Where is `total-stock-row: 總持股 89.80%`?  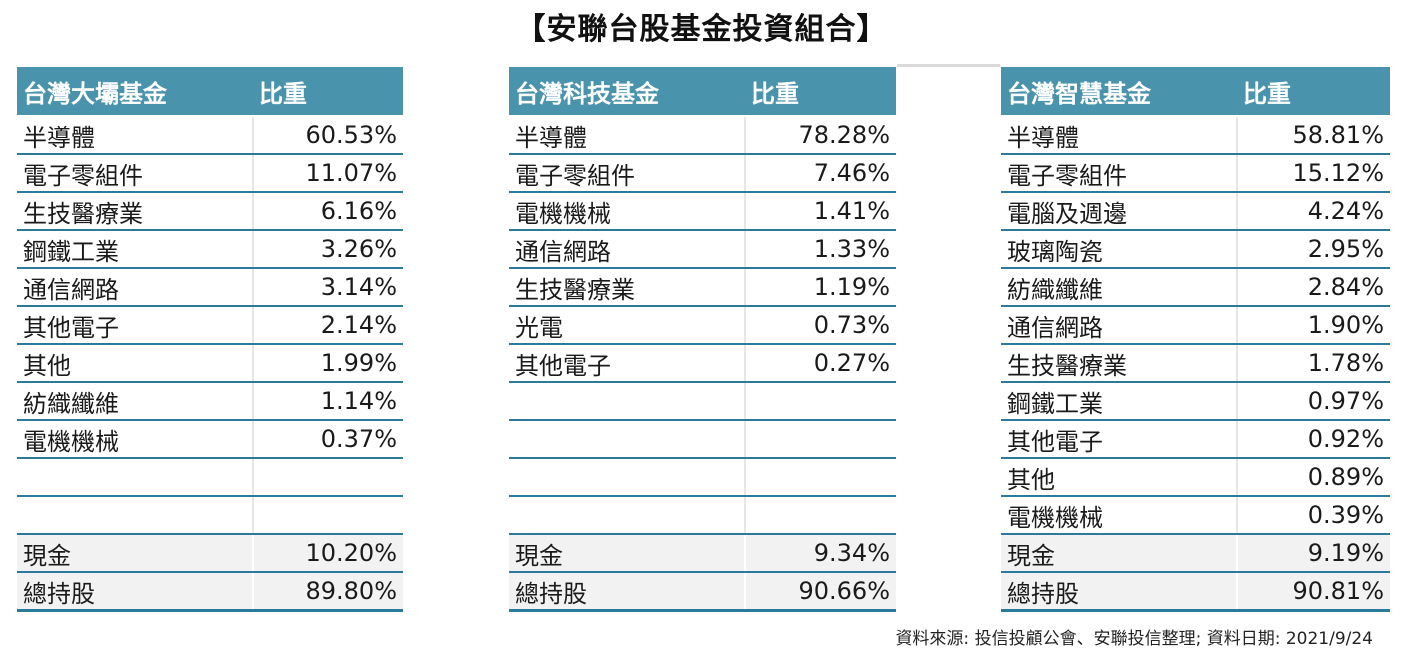
total-stock-row: 總持股 89.80% is located at coordinates (210, 592).